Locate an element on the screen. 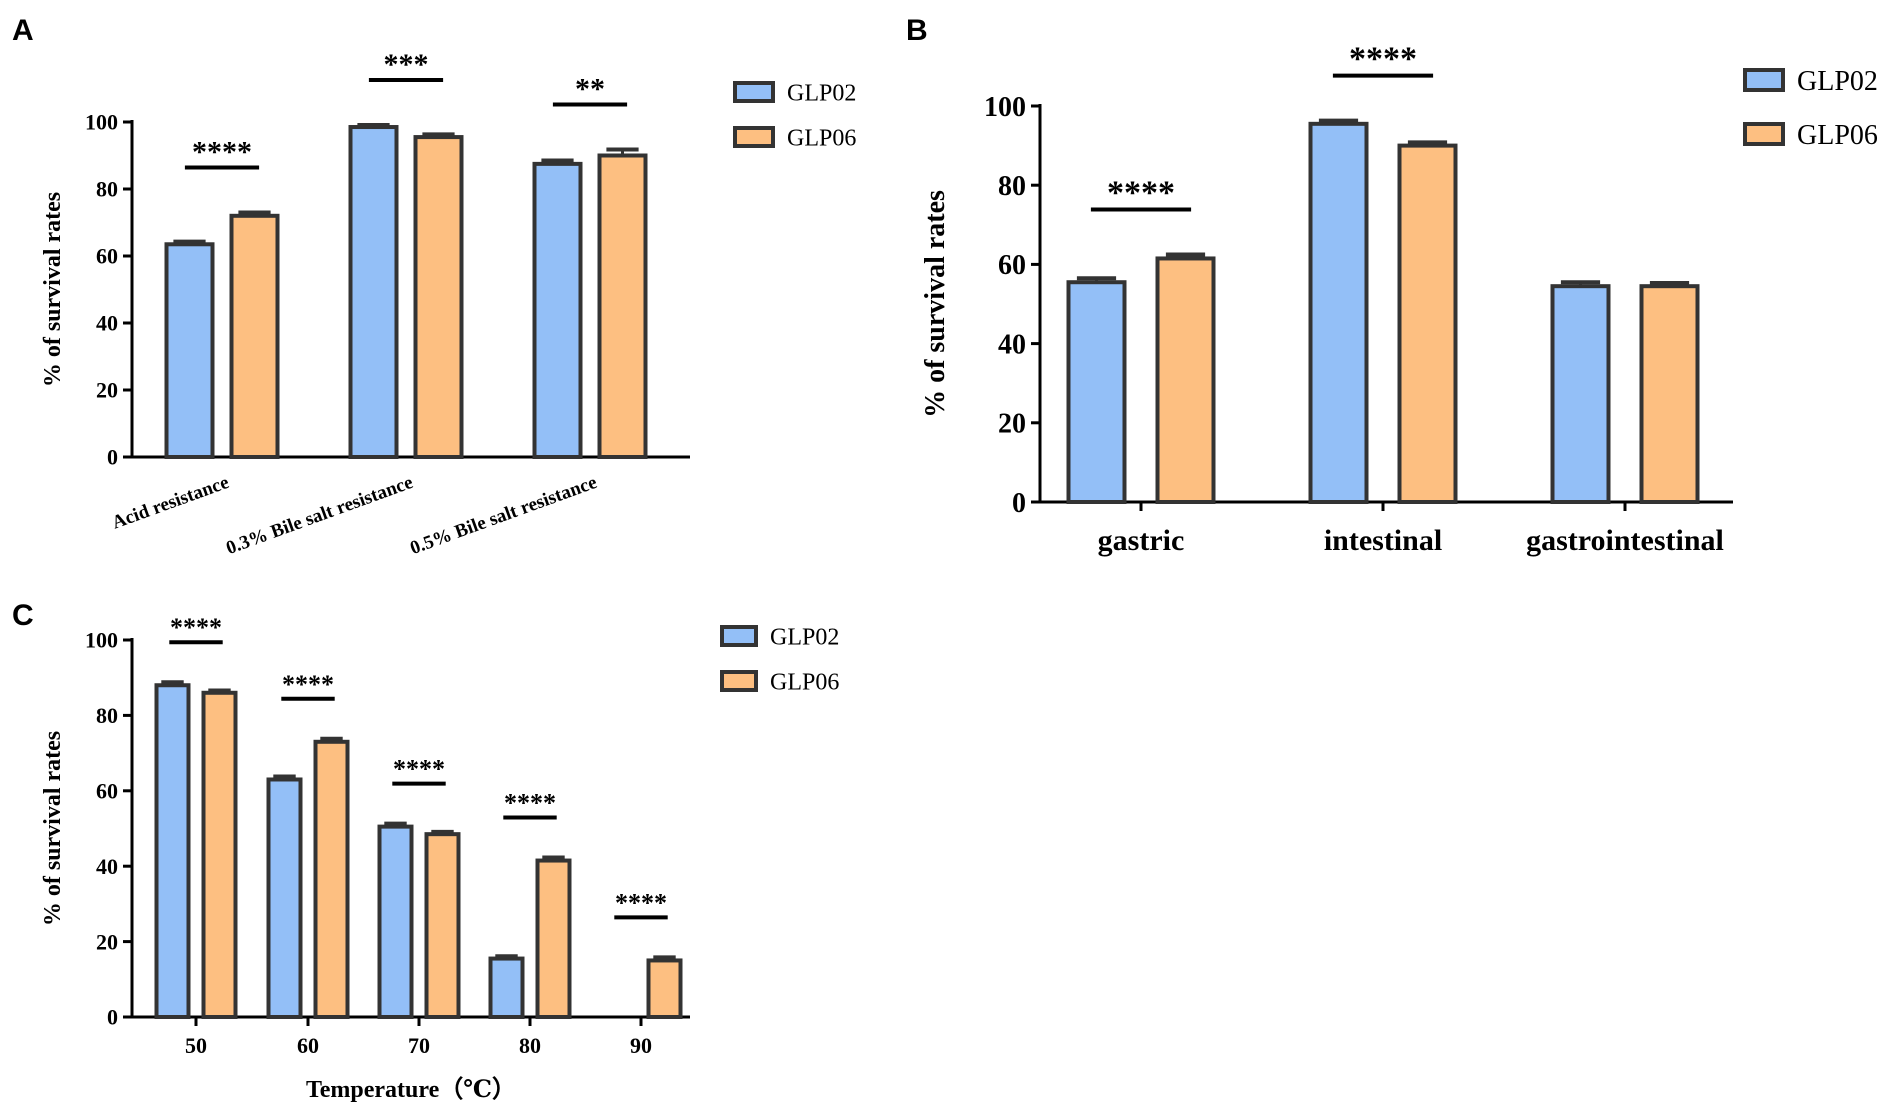  panel-letter: C is located at coordinates (23, 615).